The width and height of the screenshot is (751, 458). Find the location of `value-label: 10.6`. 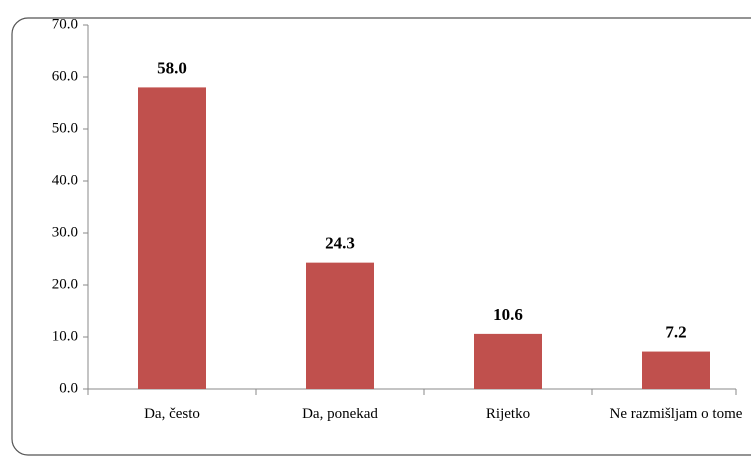

value-label: 10.6 is located at coordinates (508, 314).